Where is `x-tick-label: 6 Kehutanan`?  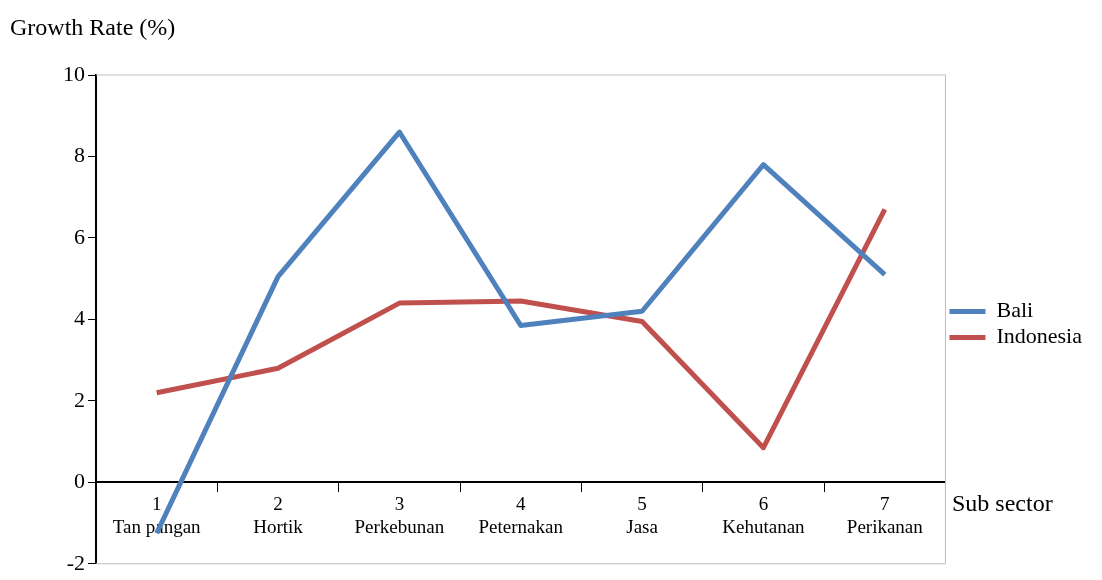 x-tick-label: 6 Kehutanan is located at coordinates (764, 514).